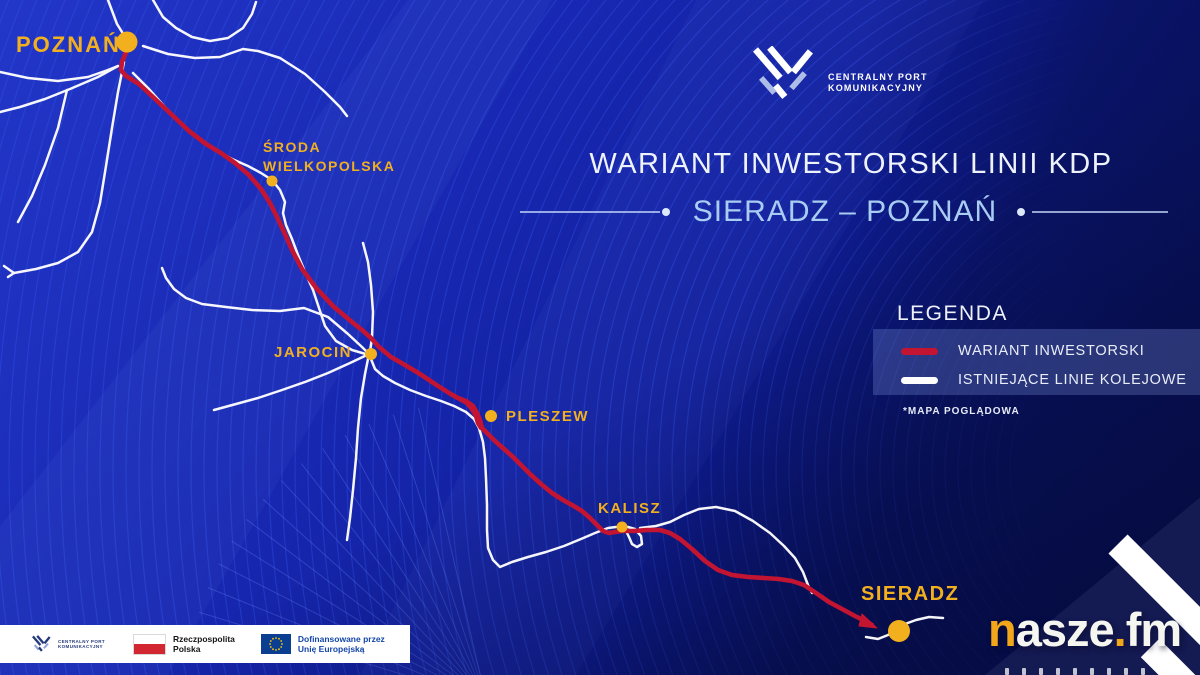 This screenshot has width=1200, height=675. I want to click on cpk-logo: CENTRALNY PORT KOMUNIKACYJNY, so click(837, 76).